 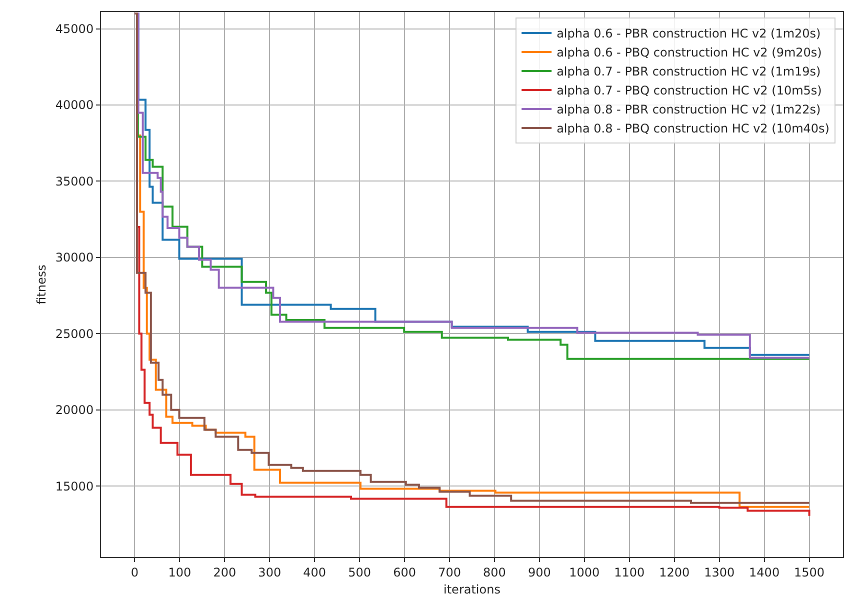 I want to click on y-tick-label: 40000, so click(x=74, y=105).